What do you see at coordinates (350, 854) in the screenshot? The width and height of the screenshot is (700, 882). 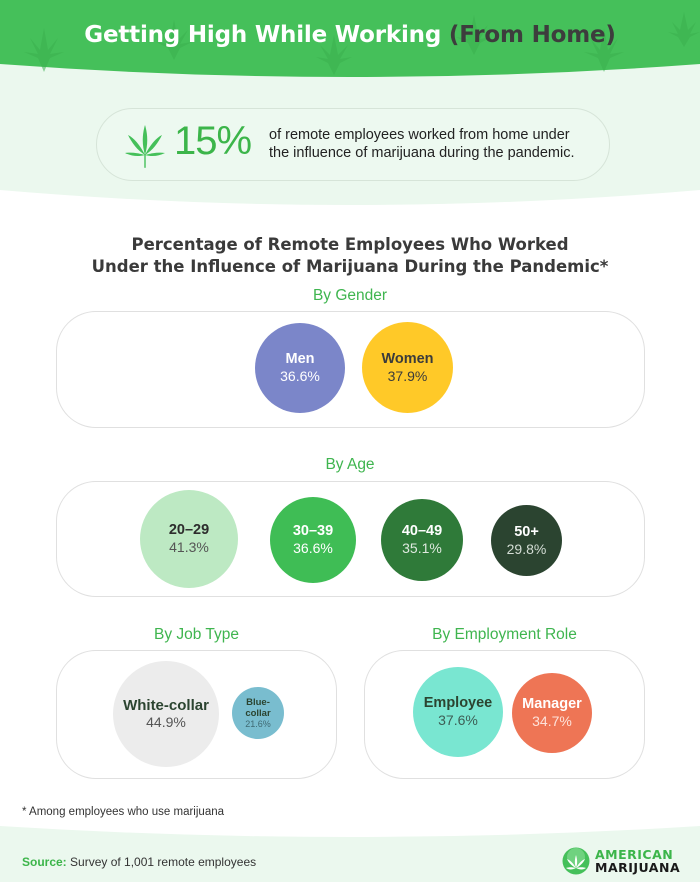 I see `footer-background` at bounding box center [350, 854].